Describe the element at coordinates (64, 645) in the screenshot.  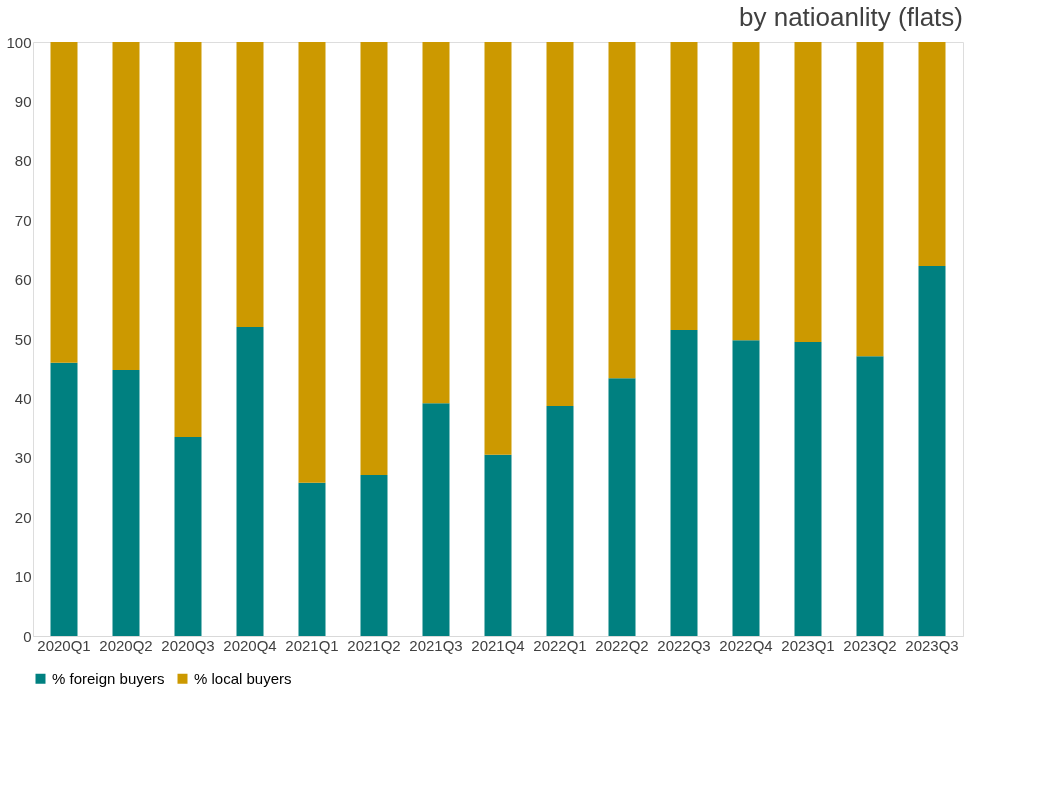
I see `x-tick-label: 2020Q1` at that location.